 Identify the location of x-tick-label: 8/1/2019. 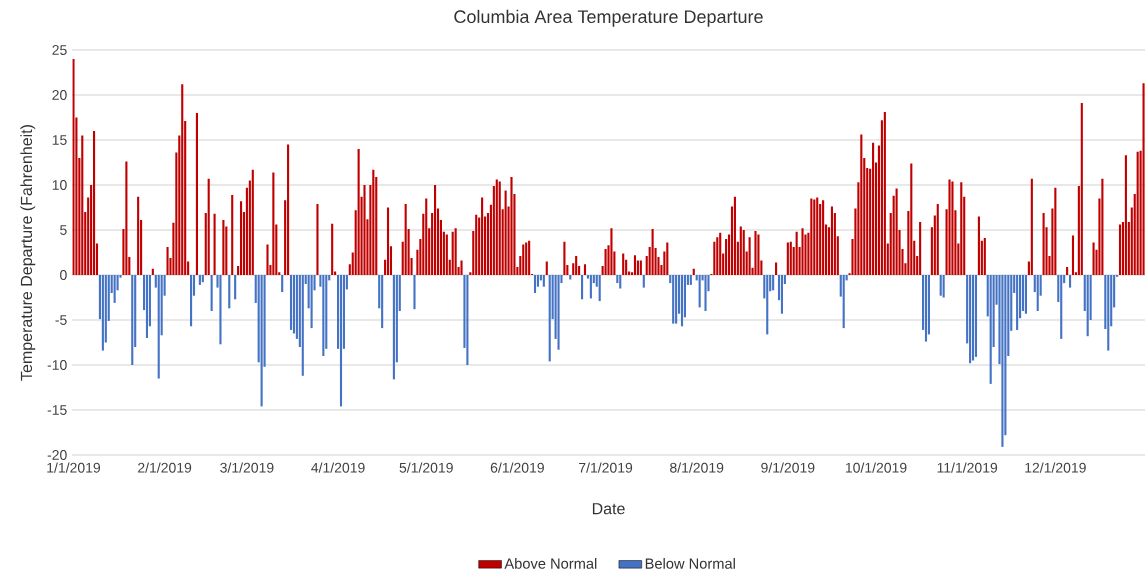
(697, 467).